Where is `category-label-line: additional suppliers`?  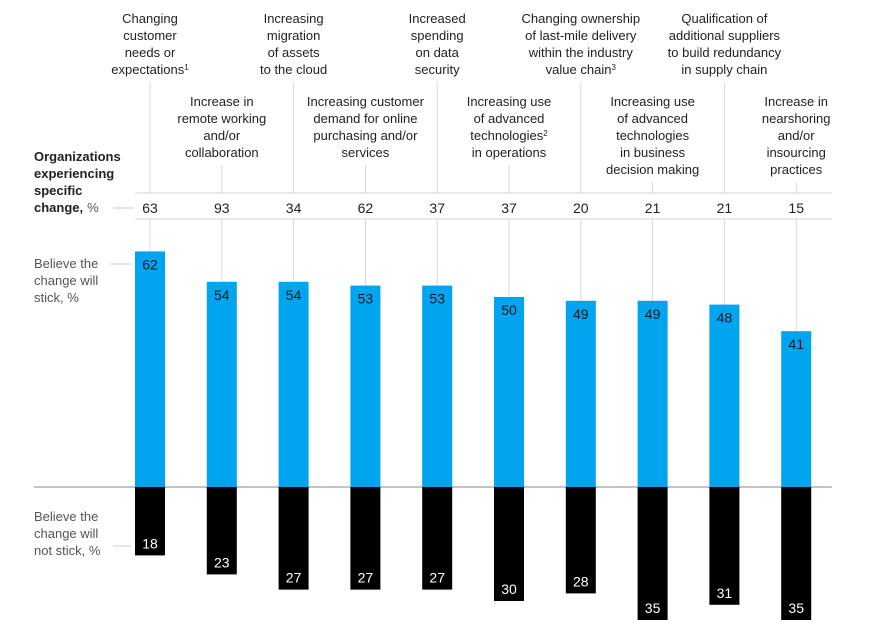 category-label-line: additional suppliers is located at coordinates (725, 35).